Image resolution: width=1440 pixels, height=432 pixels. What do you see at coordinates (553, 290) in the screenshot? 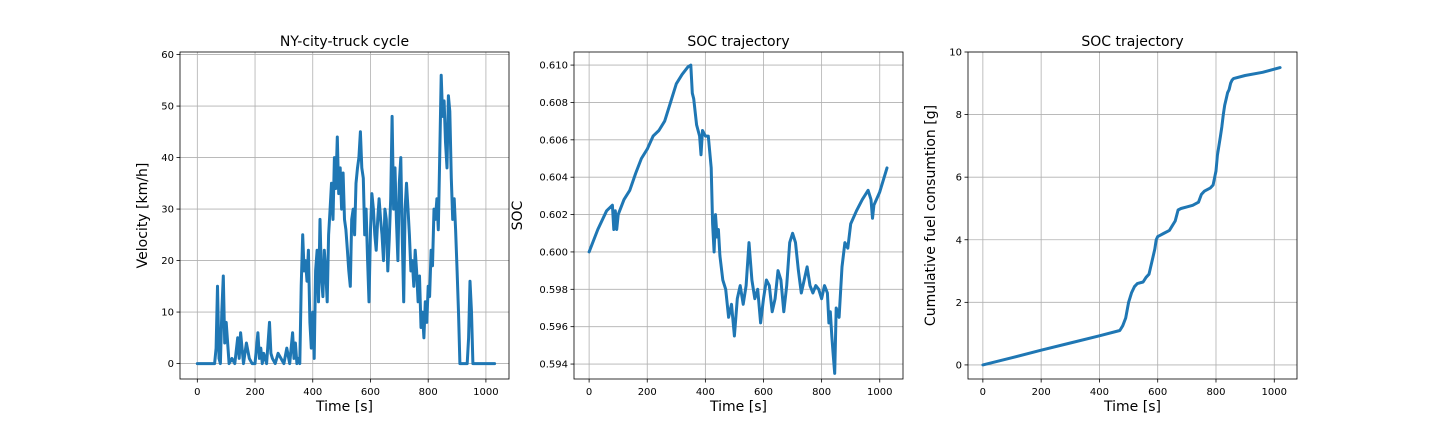
I see `y-tick-label: 0.598` at bounding box center [553, 290].